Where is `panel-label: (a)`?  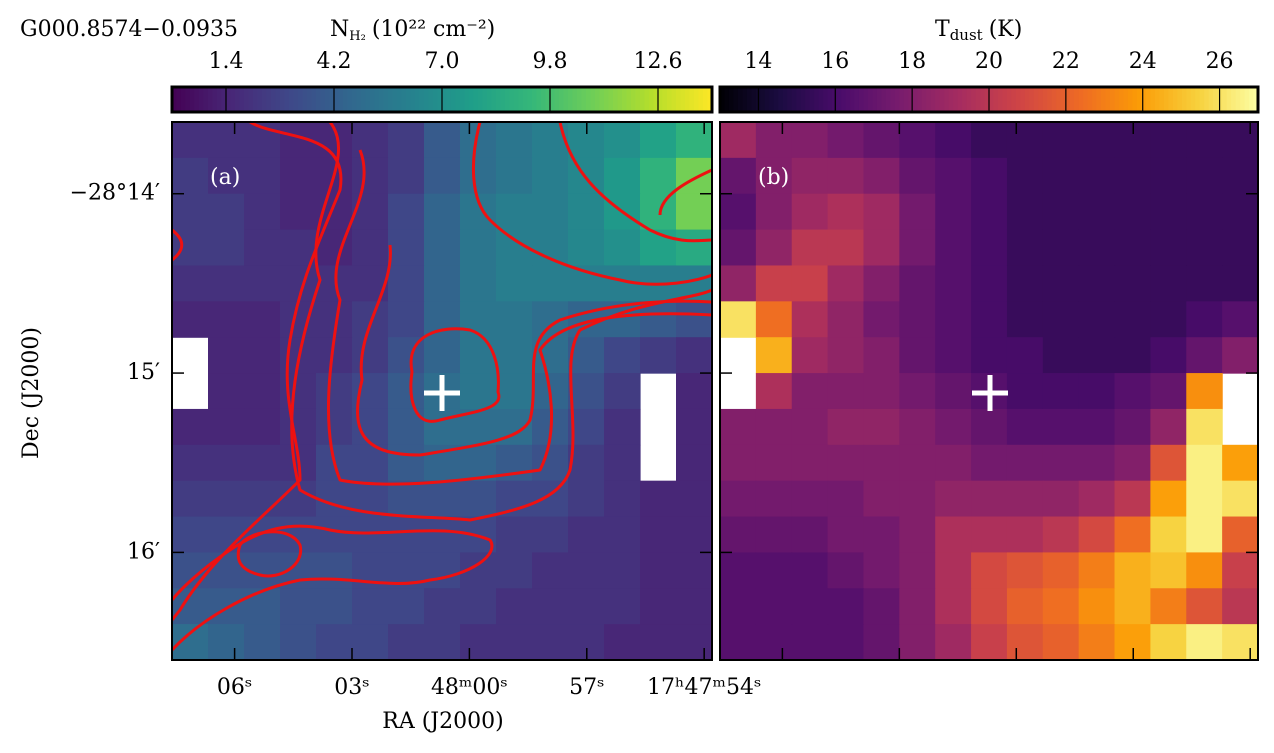
panel-label: (a) is located at coordinates (225, 177).